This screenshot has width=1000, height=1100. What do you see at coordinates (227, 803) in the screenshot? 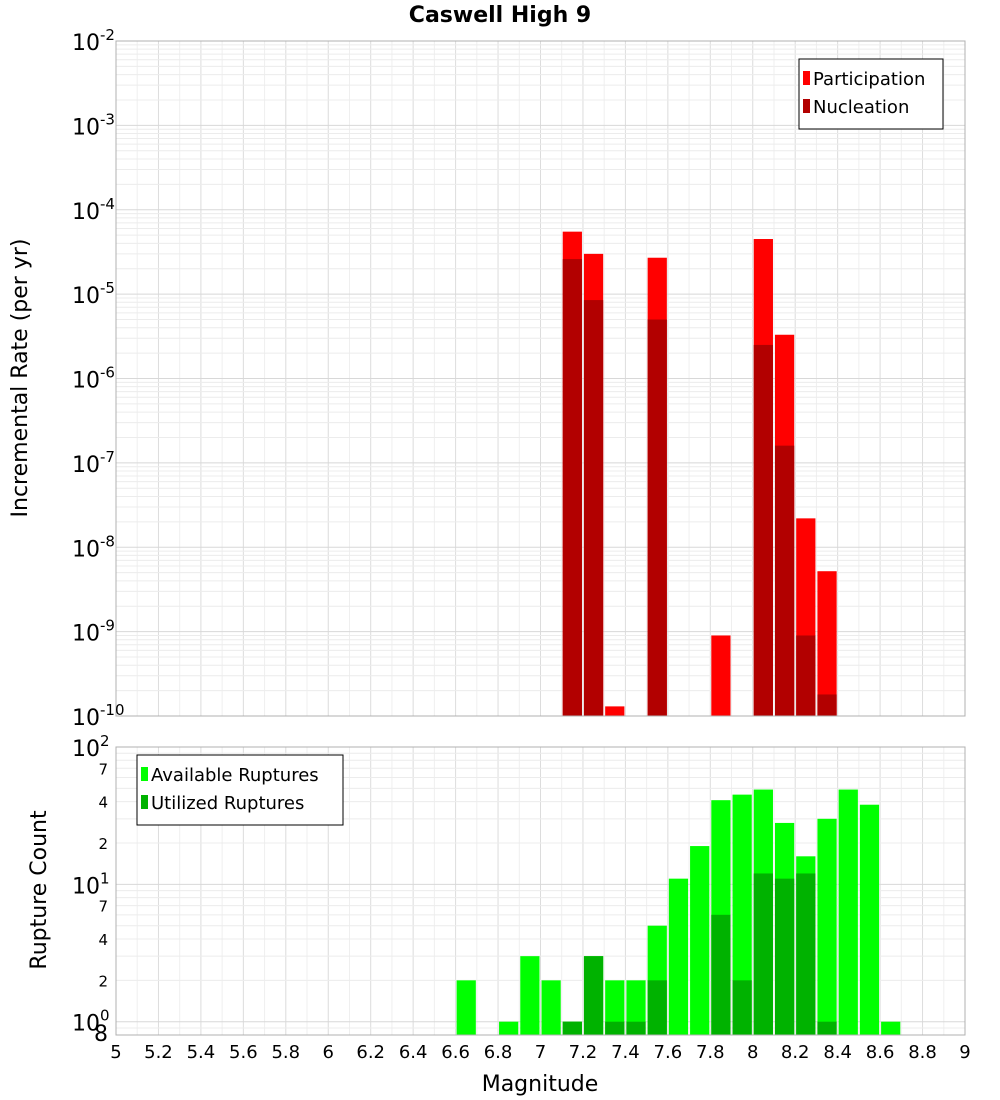
I see `bottom-legend-label: Utilized Ruptures` at bounding box center [227, 803].